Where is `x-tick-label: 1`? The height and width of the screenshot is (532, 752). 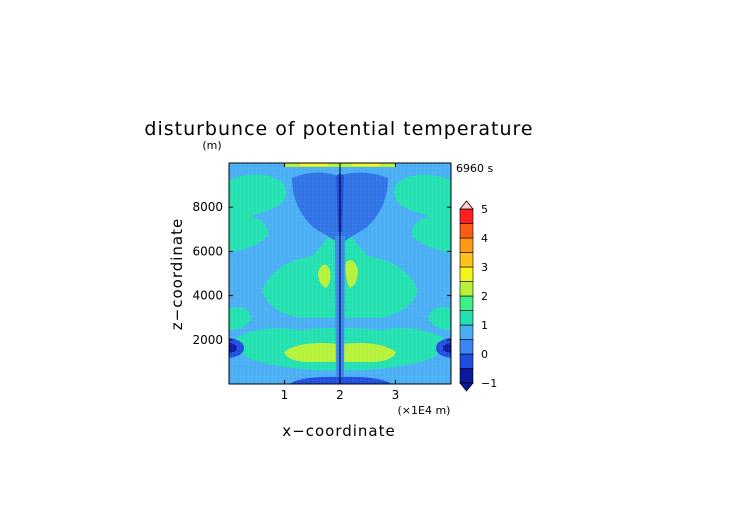
x-tick-label: 1 is located at coordinates (285, 395).